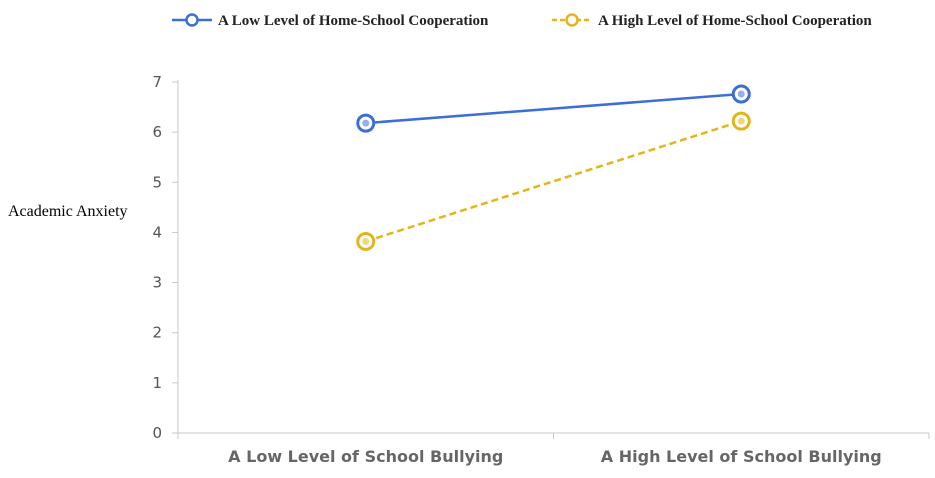 This screenshot has width=935, height=478. What do you see at coordinates (741, 456) in the screenshot?
I see `x-tick-label: A High Level of School Bullying` at bounding box center [741, 456].